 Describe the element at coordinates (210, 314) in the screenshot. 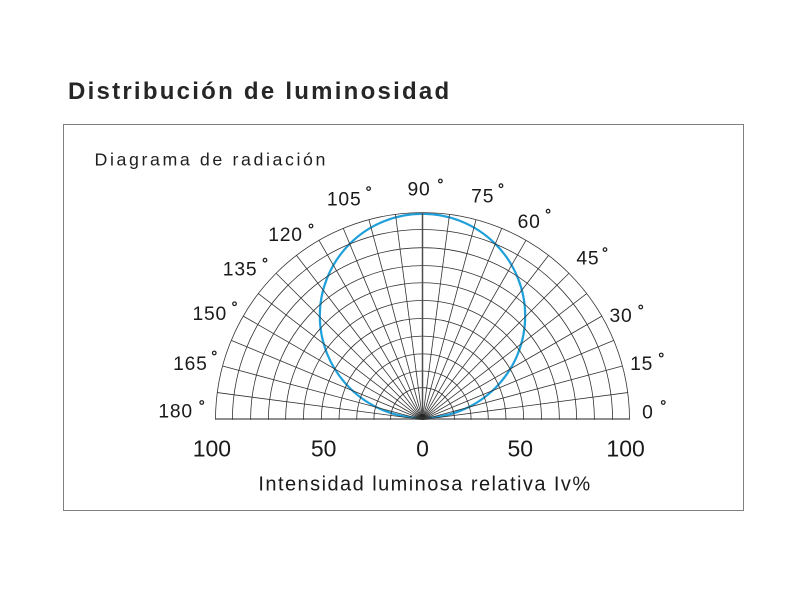

I see `svg-text: 150` at that location.